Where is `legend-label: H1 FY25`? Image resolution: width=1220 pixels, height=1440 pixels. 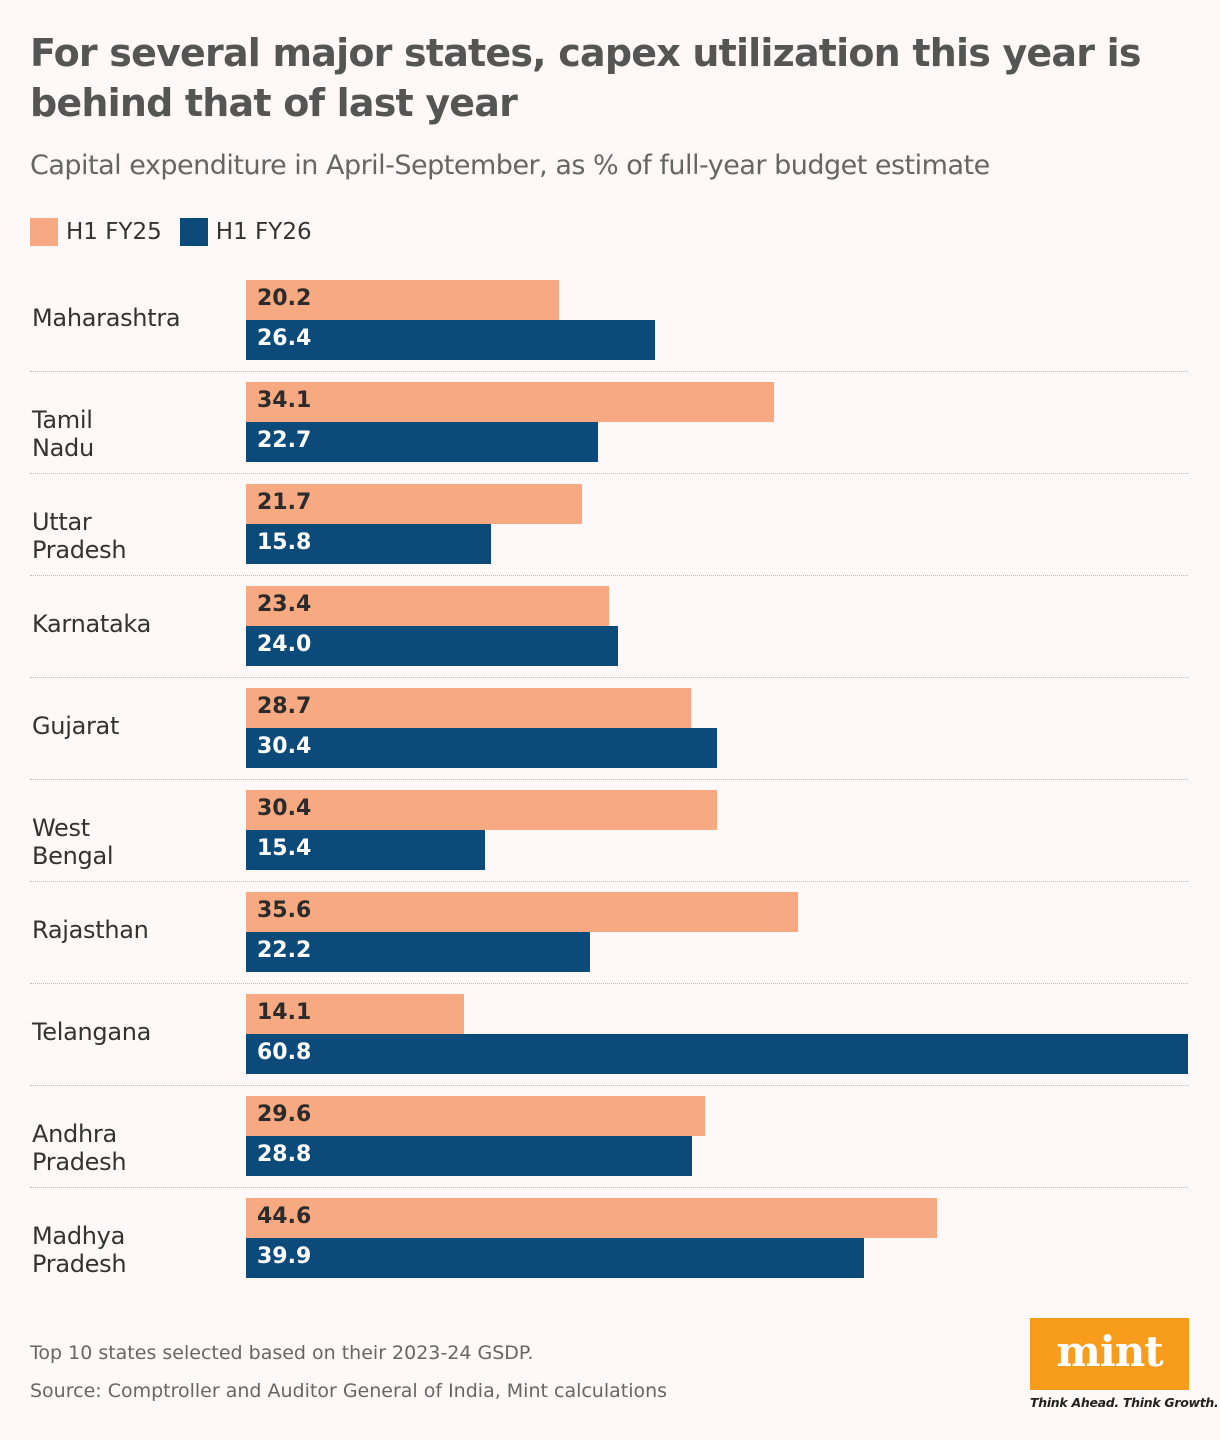 legend-label: H1 FY25 is located at coordinates (114, 232).